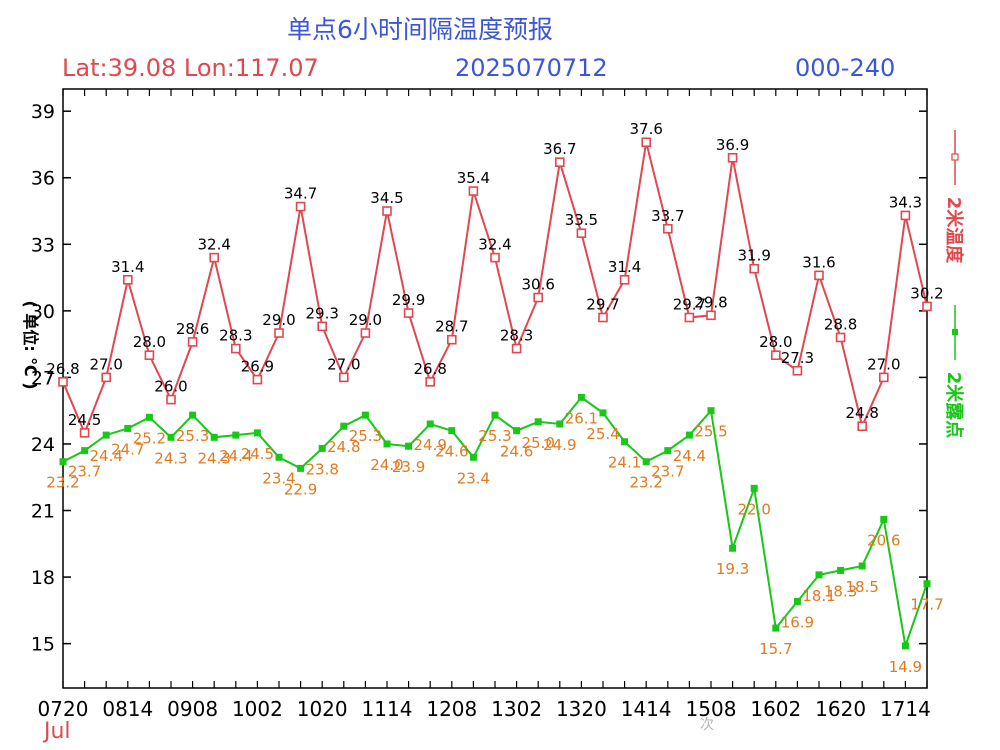  I want to click on x-axis-month-label: Jul, so click(56, 731).